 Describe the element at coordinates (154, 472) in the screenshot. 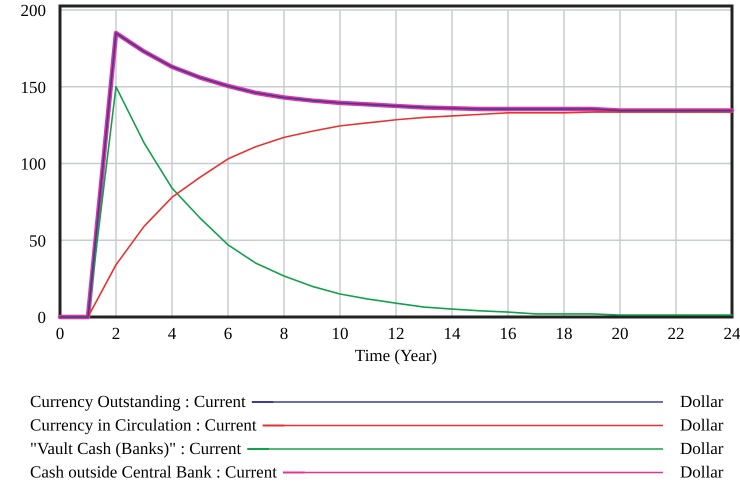

I see `legend-label: Cash outside Central Bank : Current` at that location.